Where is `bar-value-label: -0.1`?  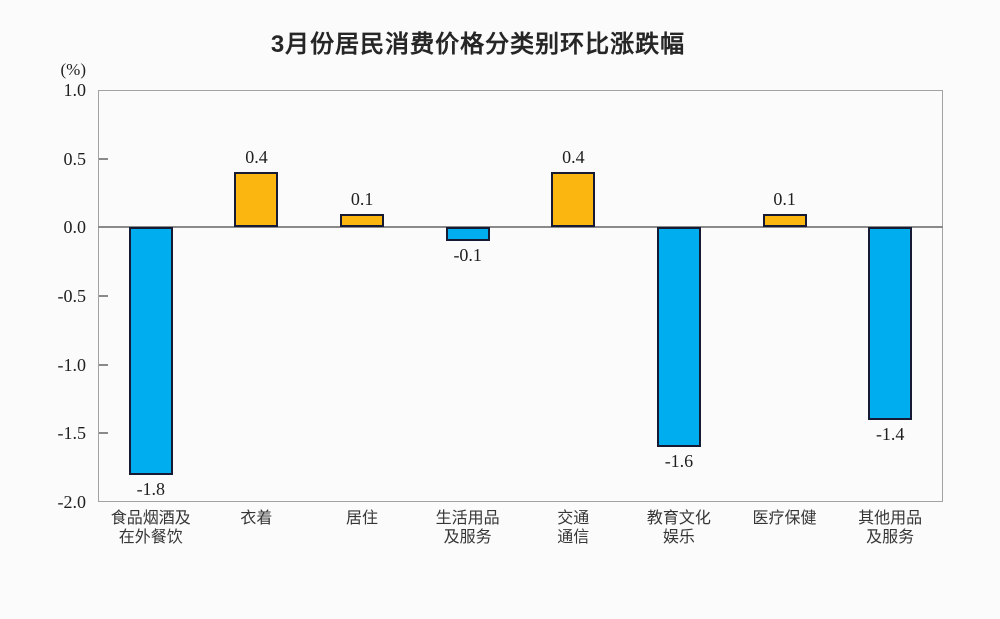 bar-value-label: -0.1 is located at coordinates (467, 255).